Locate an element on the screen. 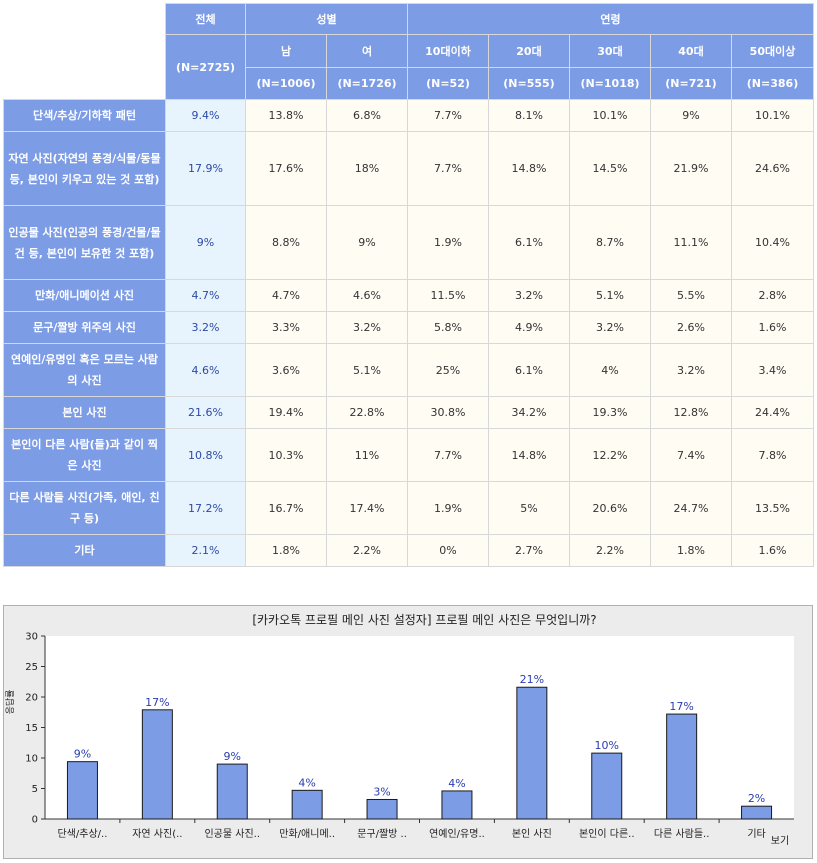 The height and width of the screenshot is (863, 817). value-cell: 30.8% is located at coordinates (448, 412).